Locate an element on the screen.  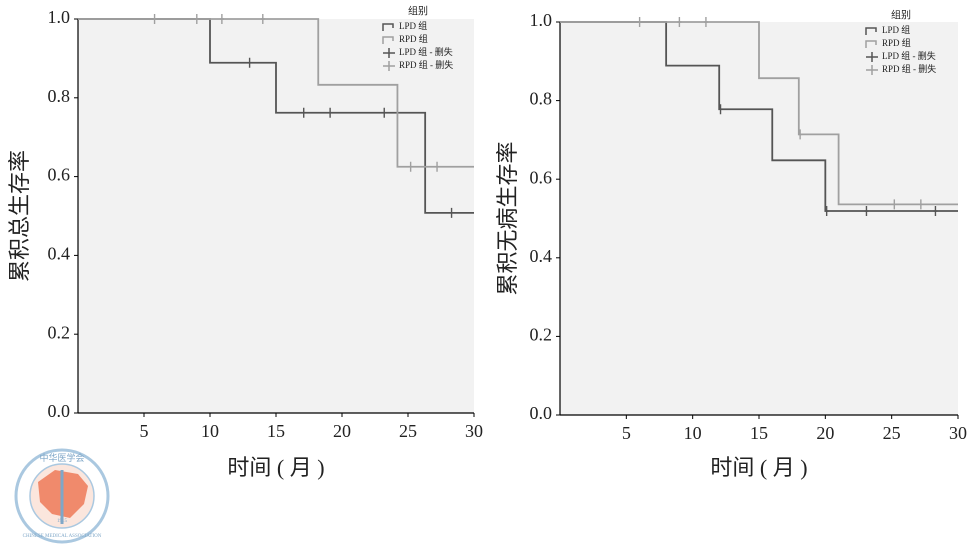
y-axis-label: 累积总生存率 is located at coordinates (19, 216).